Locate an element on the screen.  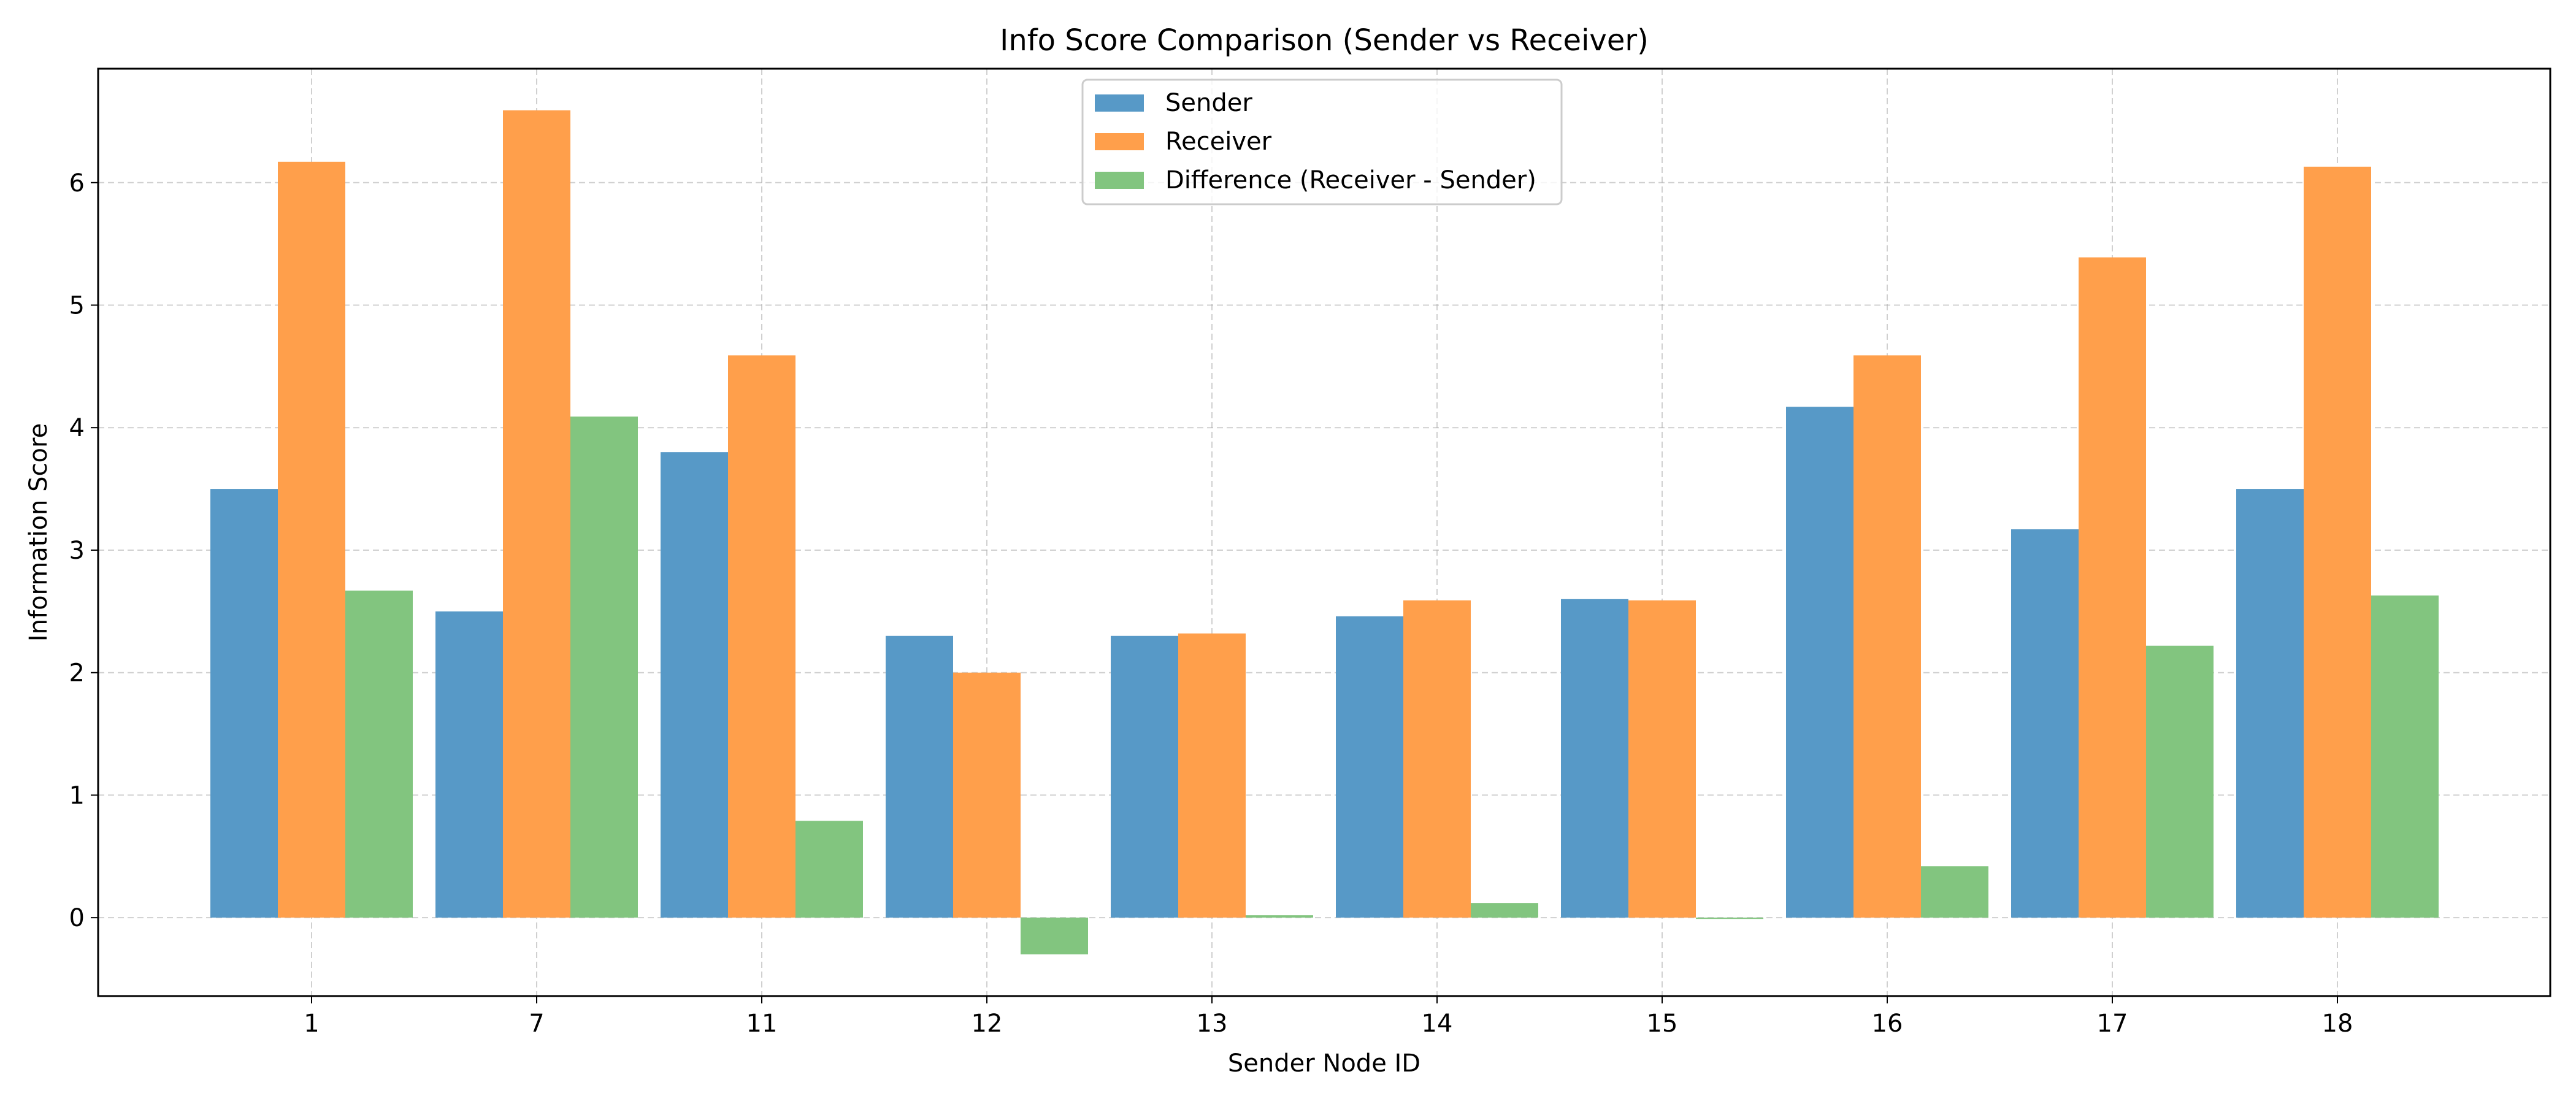
x-tick-label: 13 is located at coordinates (1212, 1024).